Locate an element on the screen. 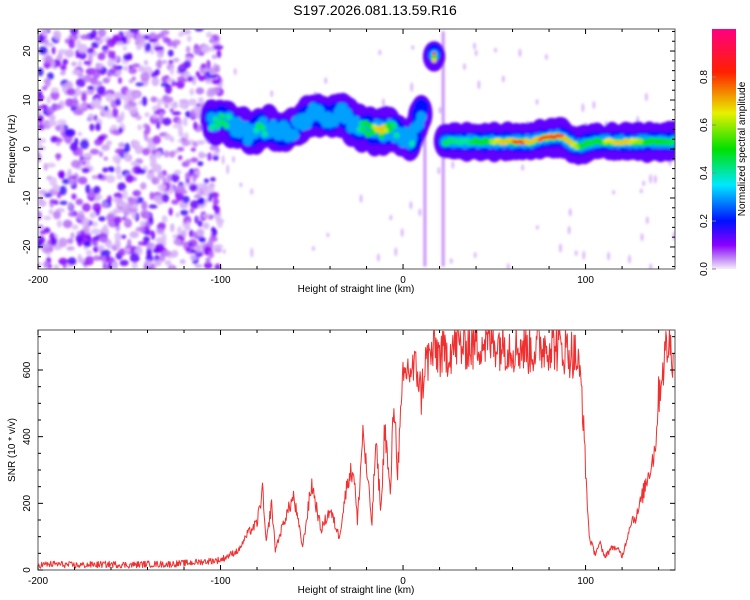 Image resolution: width=750 pixels, height=600 pixels. y-tick-label: 20 is located at coordinates (27, 51).